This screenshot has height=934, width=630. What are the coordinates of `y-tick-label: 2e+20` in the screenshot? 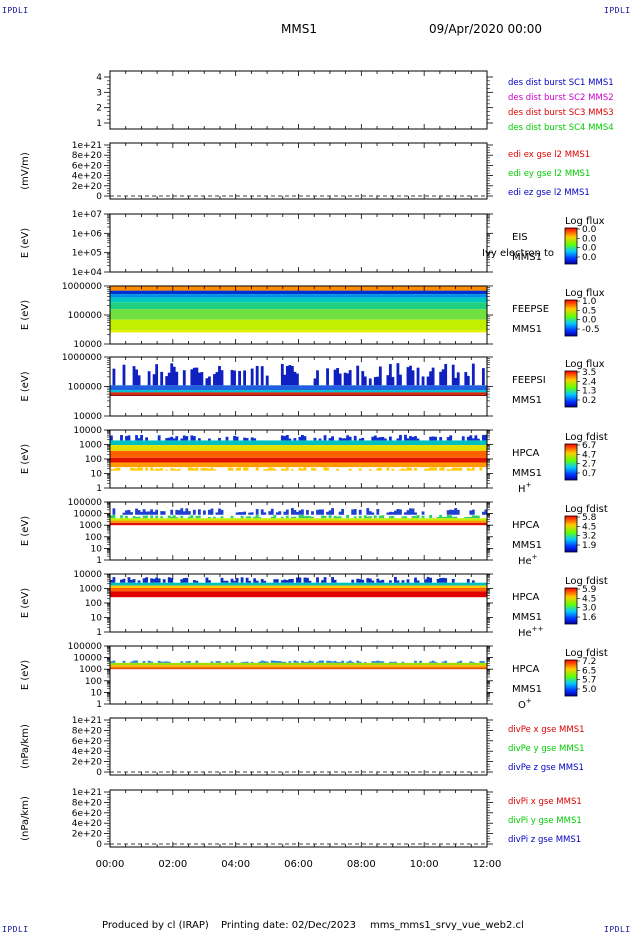 It's located at (87, 763).